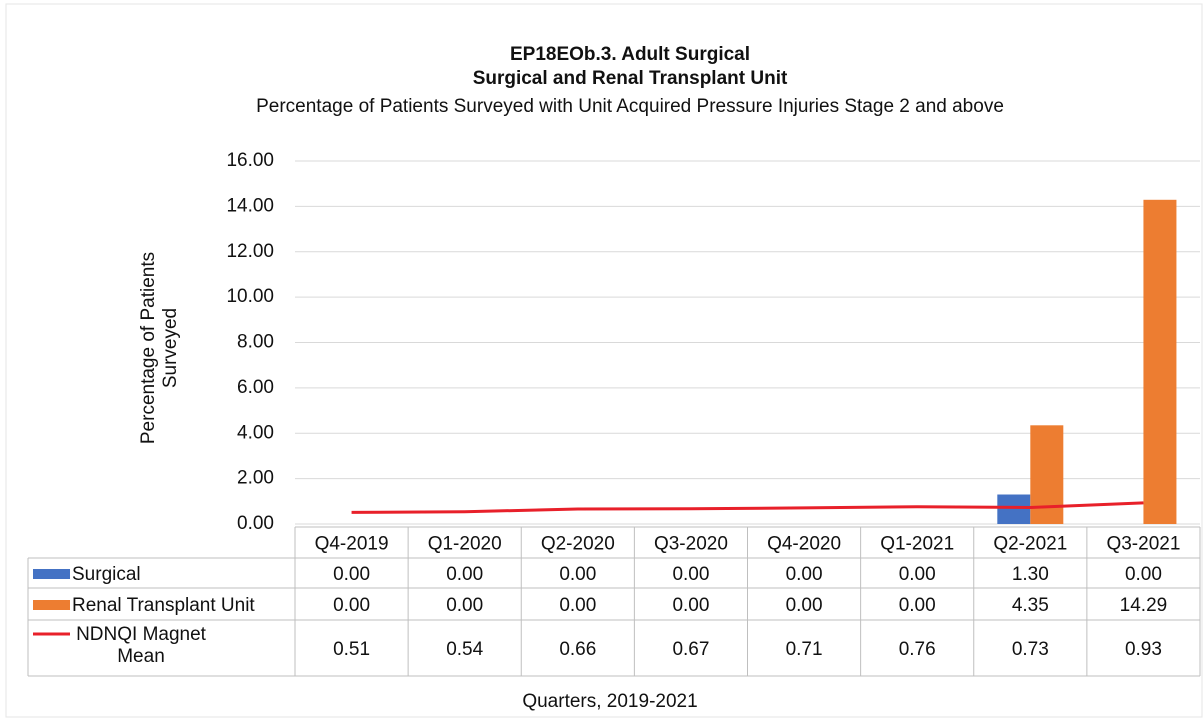  Describe the element at coordinates (1143, 544) in the screenshot. I see `x-tick-label: Q3-2021` at that location.